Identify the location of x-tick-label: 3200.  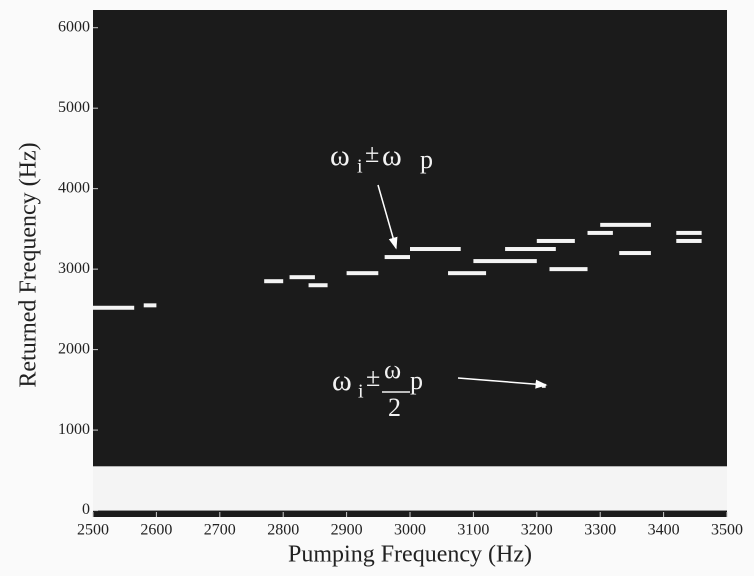
(537, 530).